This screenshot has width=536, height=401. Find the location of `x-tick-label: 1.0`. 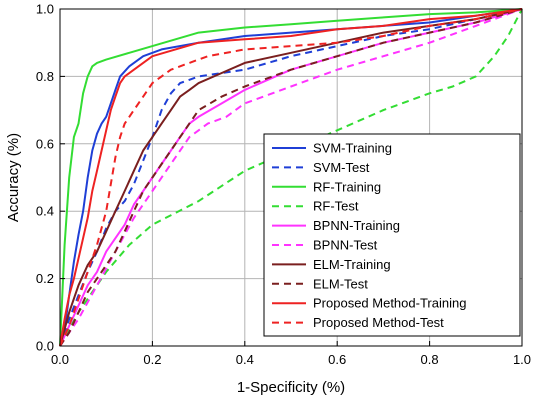

x-tick-label: 1.0 is located at coordinates (522, 359).